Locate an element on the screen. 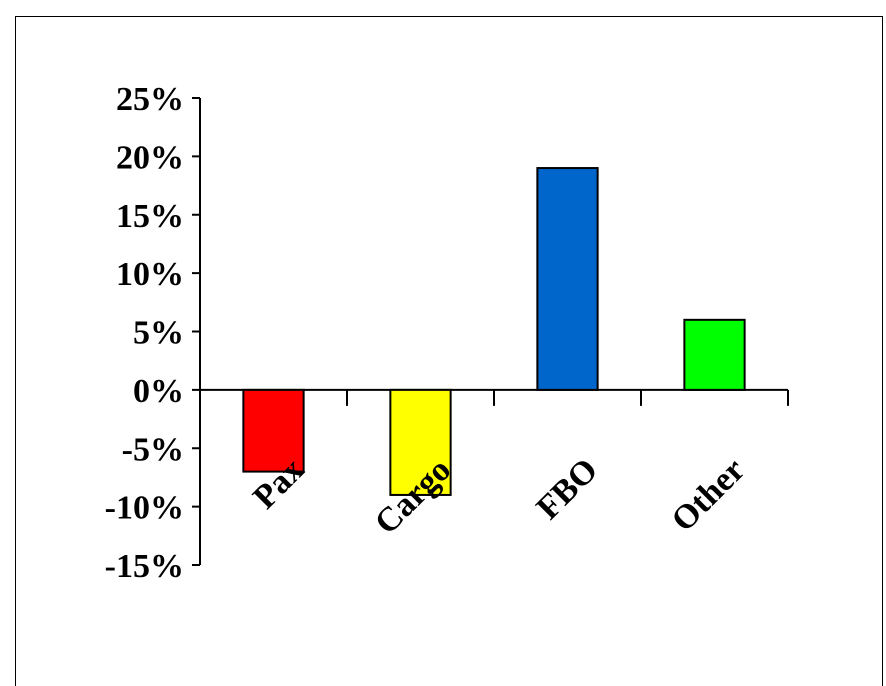  y-tick-label: -5% is located at coordinates (153, 449).